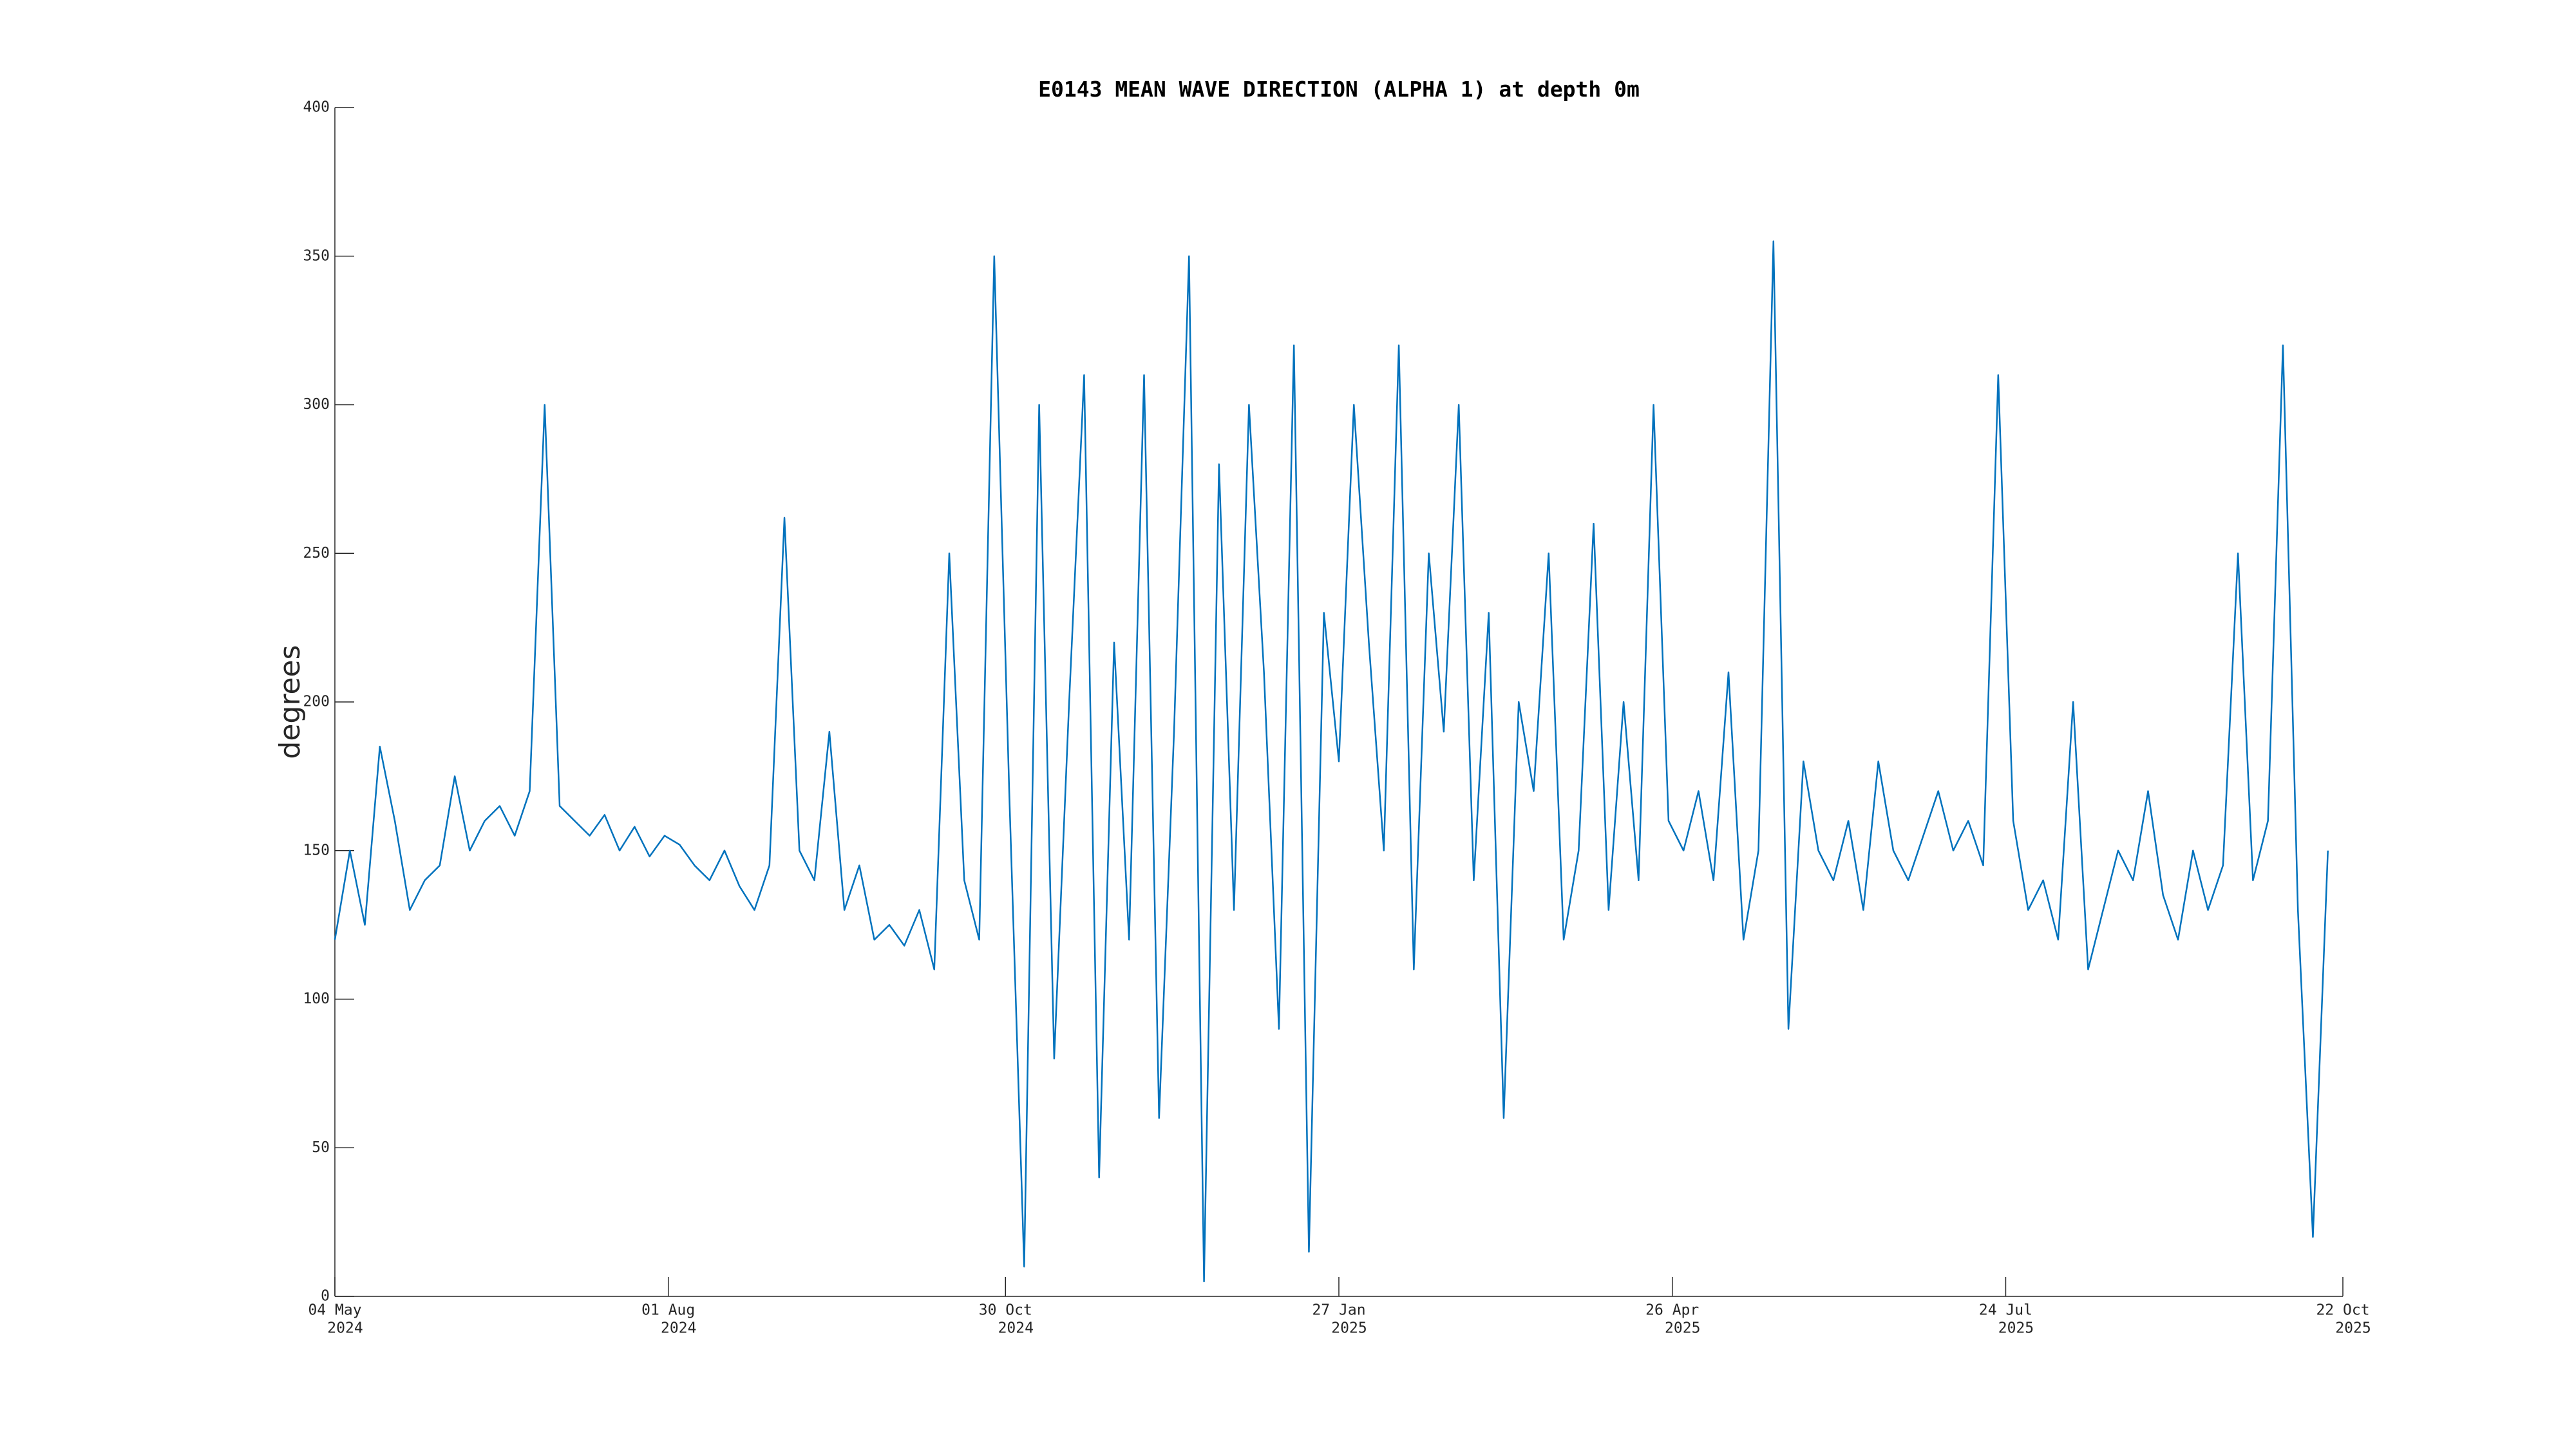 The width and height of the screenshot is (2576, 1449). What do you see at coordinates (317, 702) in the screenshot?
I see `y-tick-label: 200` at bounding box center [317, 702].